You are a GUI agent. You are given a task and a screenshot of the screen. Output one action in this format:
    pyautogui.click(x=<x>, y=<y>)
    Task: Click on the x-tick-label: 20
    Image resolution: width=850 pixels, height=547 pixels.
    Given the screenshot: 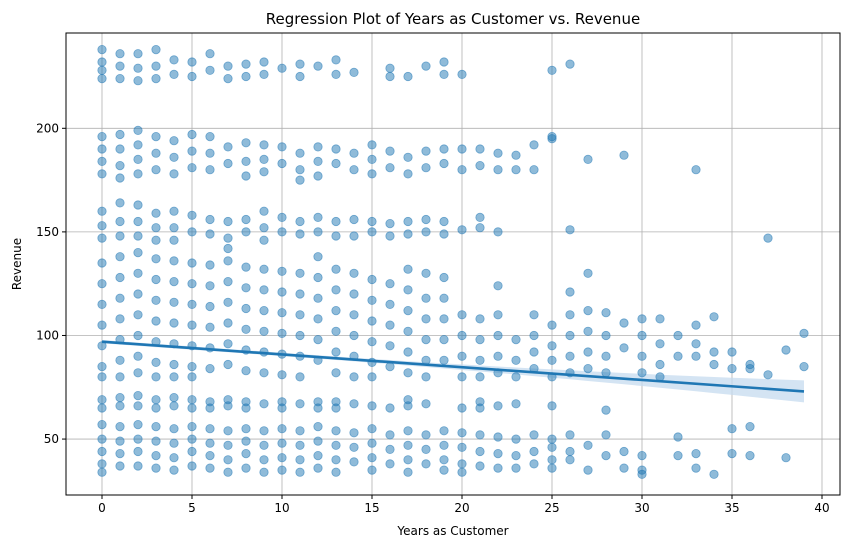 What is the action you would take?
    pyautogui.click(x=461, y=508)
    